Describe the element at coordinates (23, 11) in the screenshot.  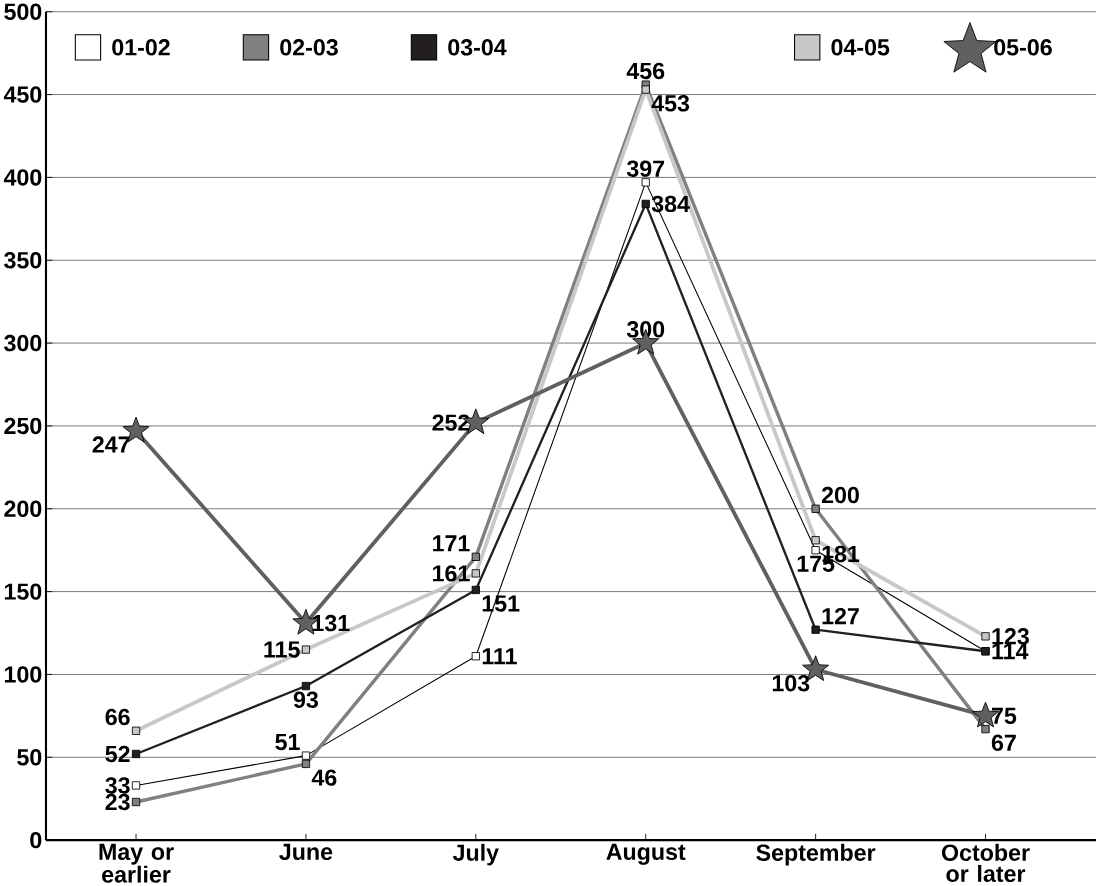
I see `y-tick-label: 500` at that location.